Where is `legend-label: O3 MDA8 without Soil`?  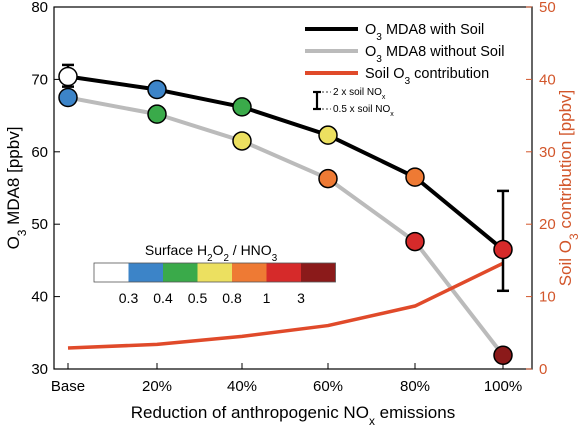 legend-label: O3 MDA8 without Soil is located at coordinates (434, 54).